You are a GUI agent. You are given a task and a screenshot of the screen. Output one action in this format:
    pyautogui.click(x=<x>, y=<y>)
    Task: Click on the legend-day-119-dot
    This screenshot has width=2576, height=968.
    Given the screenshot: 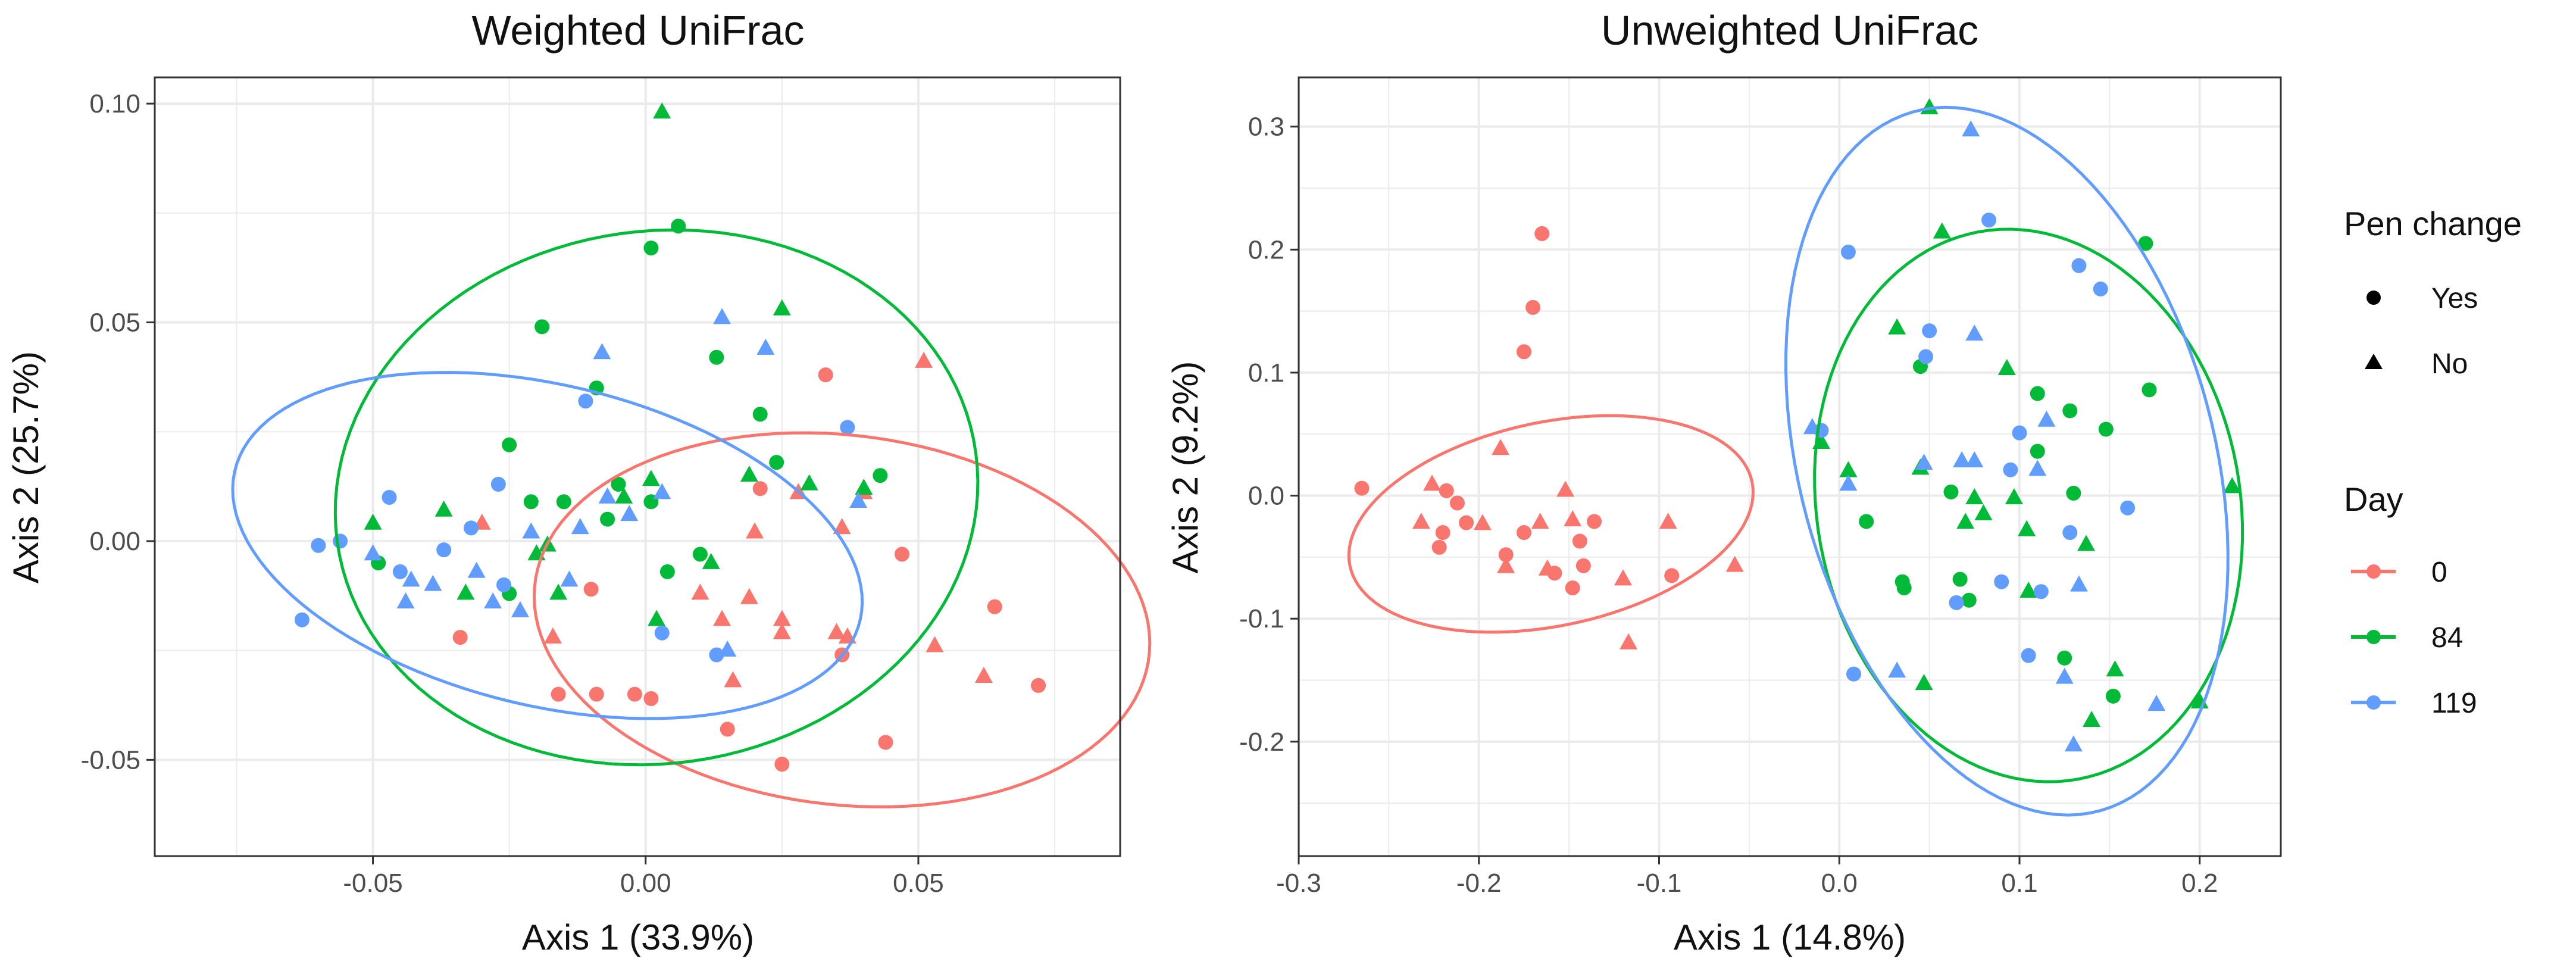 What is the action you would take?
    pyautogui.click(x=2373, y=702)
    